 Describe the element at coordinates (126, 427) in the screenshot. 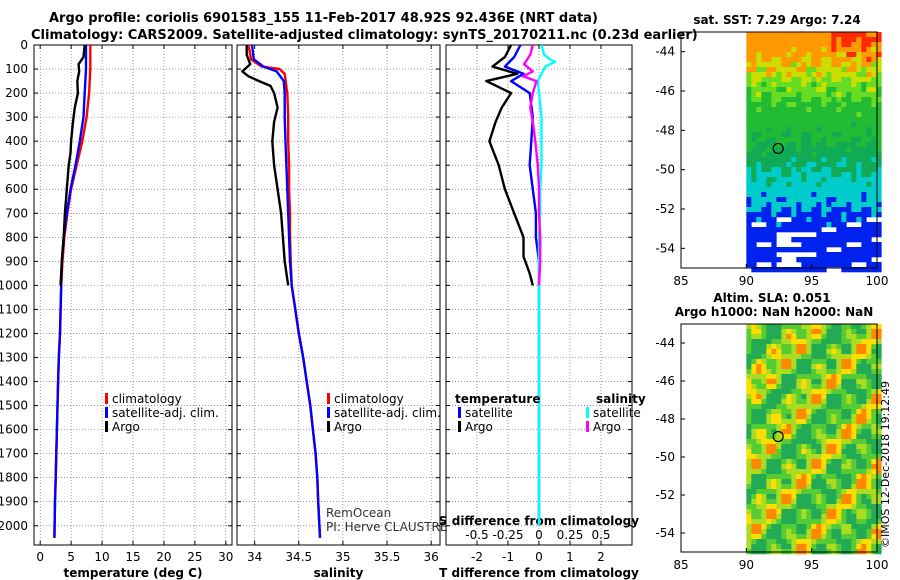

I see `temperature-legend-argo-label: Argo` at that location.